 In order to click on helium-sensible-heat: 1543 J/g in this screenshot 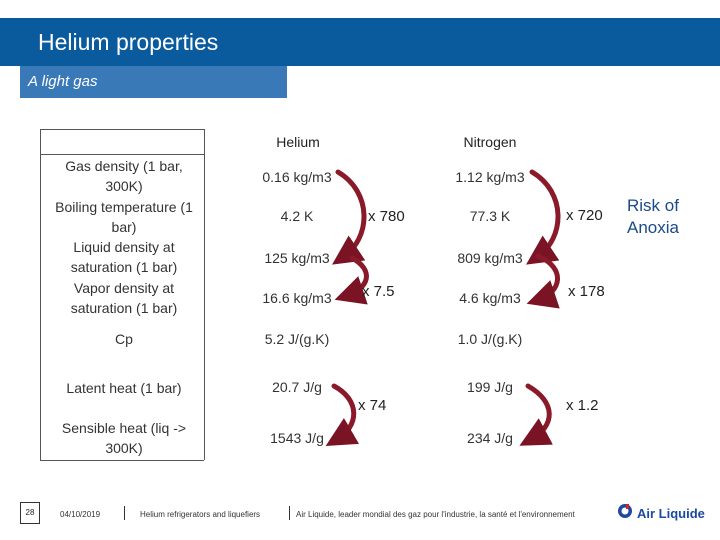, I will do `click(297, 438)`.